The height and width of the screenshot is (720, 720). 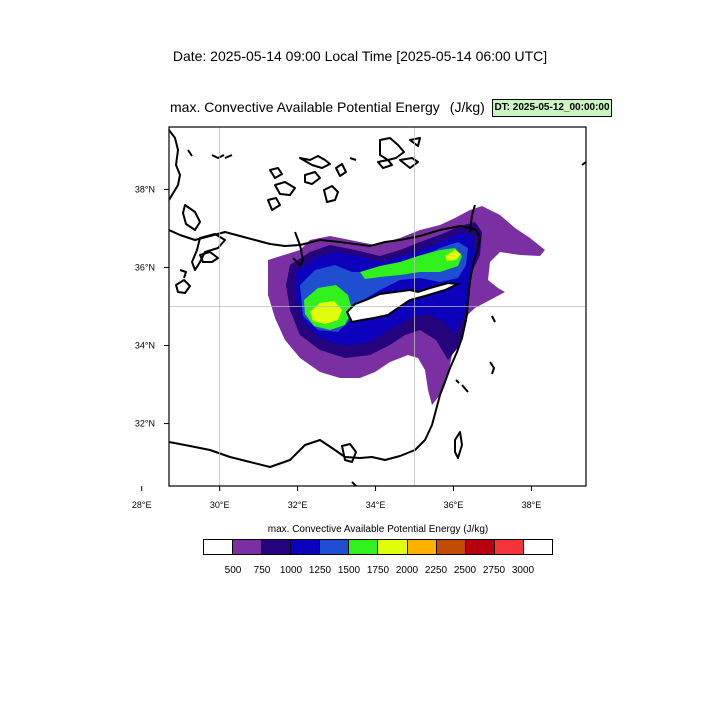 What do you see at coordinates (378, 570) in the screenshot?
I see `colorbar-label: 1750` at bounding box center [378, 570].